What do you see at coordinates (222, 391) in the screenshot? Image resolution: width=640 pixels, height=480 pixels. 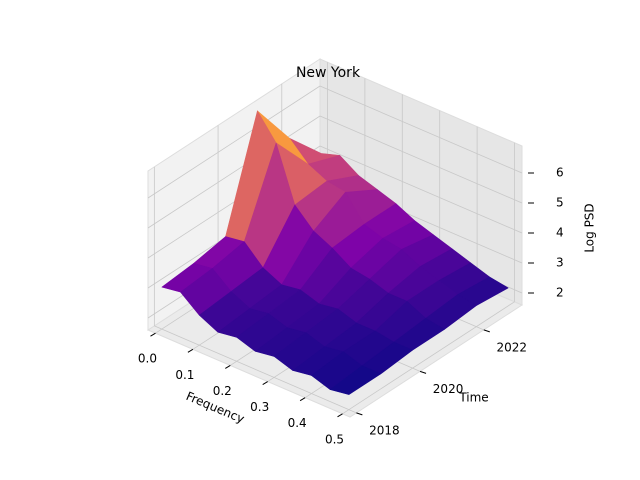 I see `x-tick-label: 0.2` at bounding box center [222, 391].